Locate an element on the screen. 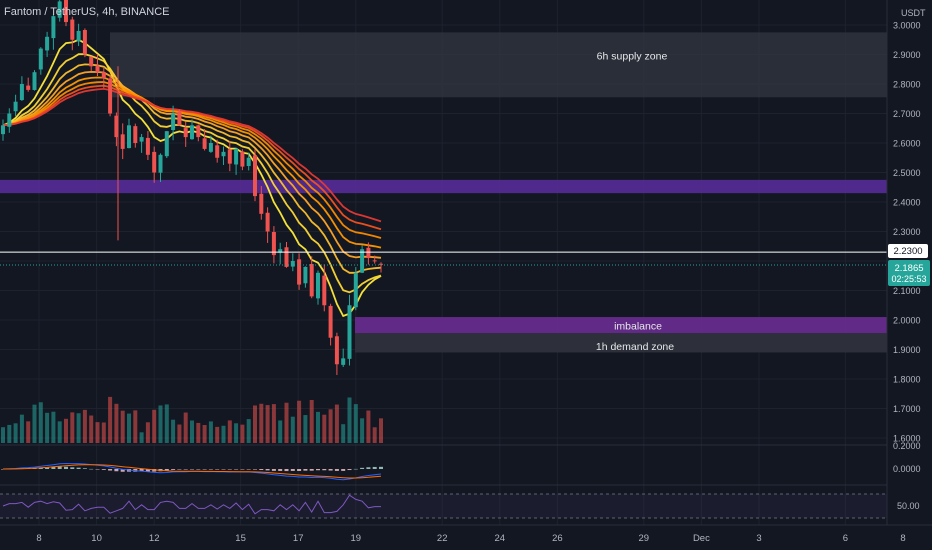  price-tick-label: 3.0000 is located at coordinates (907, 26).